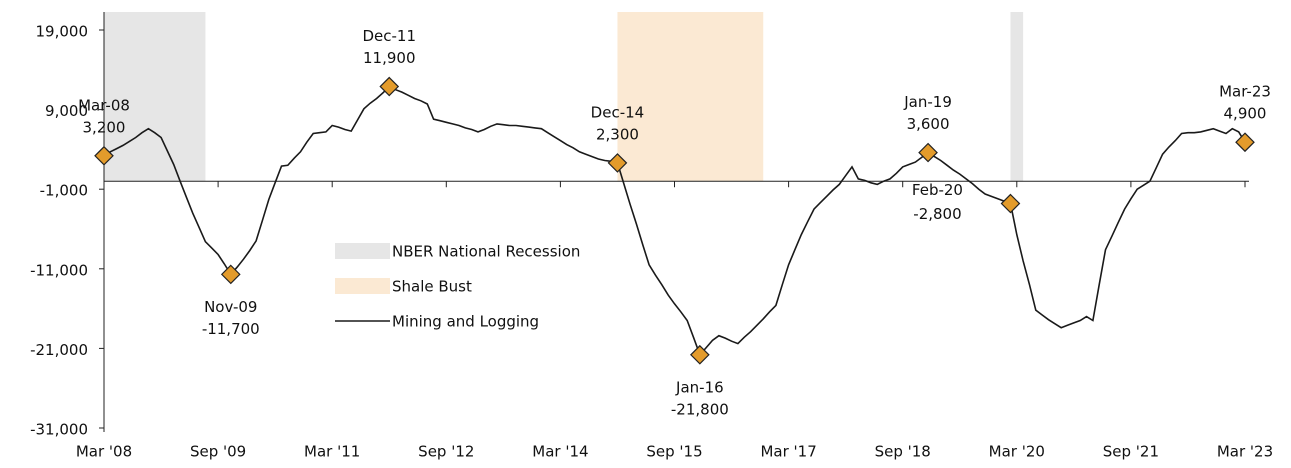 Image resolution: width=1291 pixels, height=468 pixels. What do you see at coordinates (389, 36) in the screenshot?
I see `annotation-label: Dec-11` at bounding box center [389, 36].